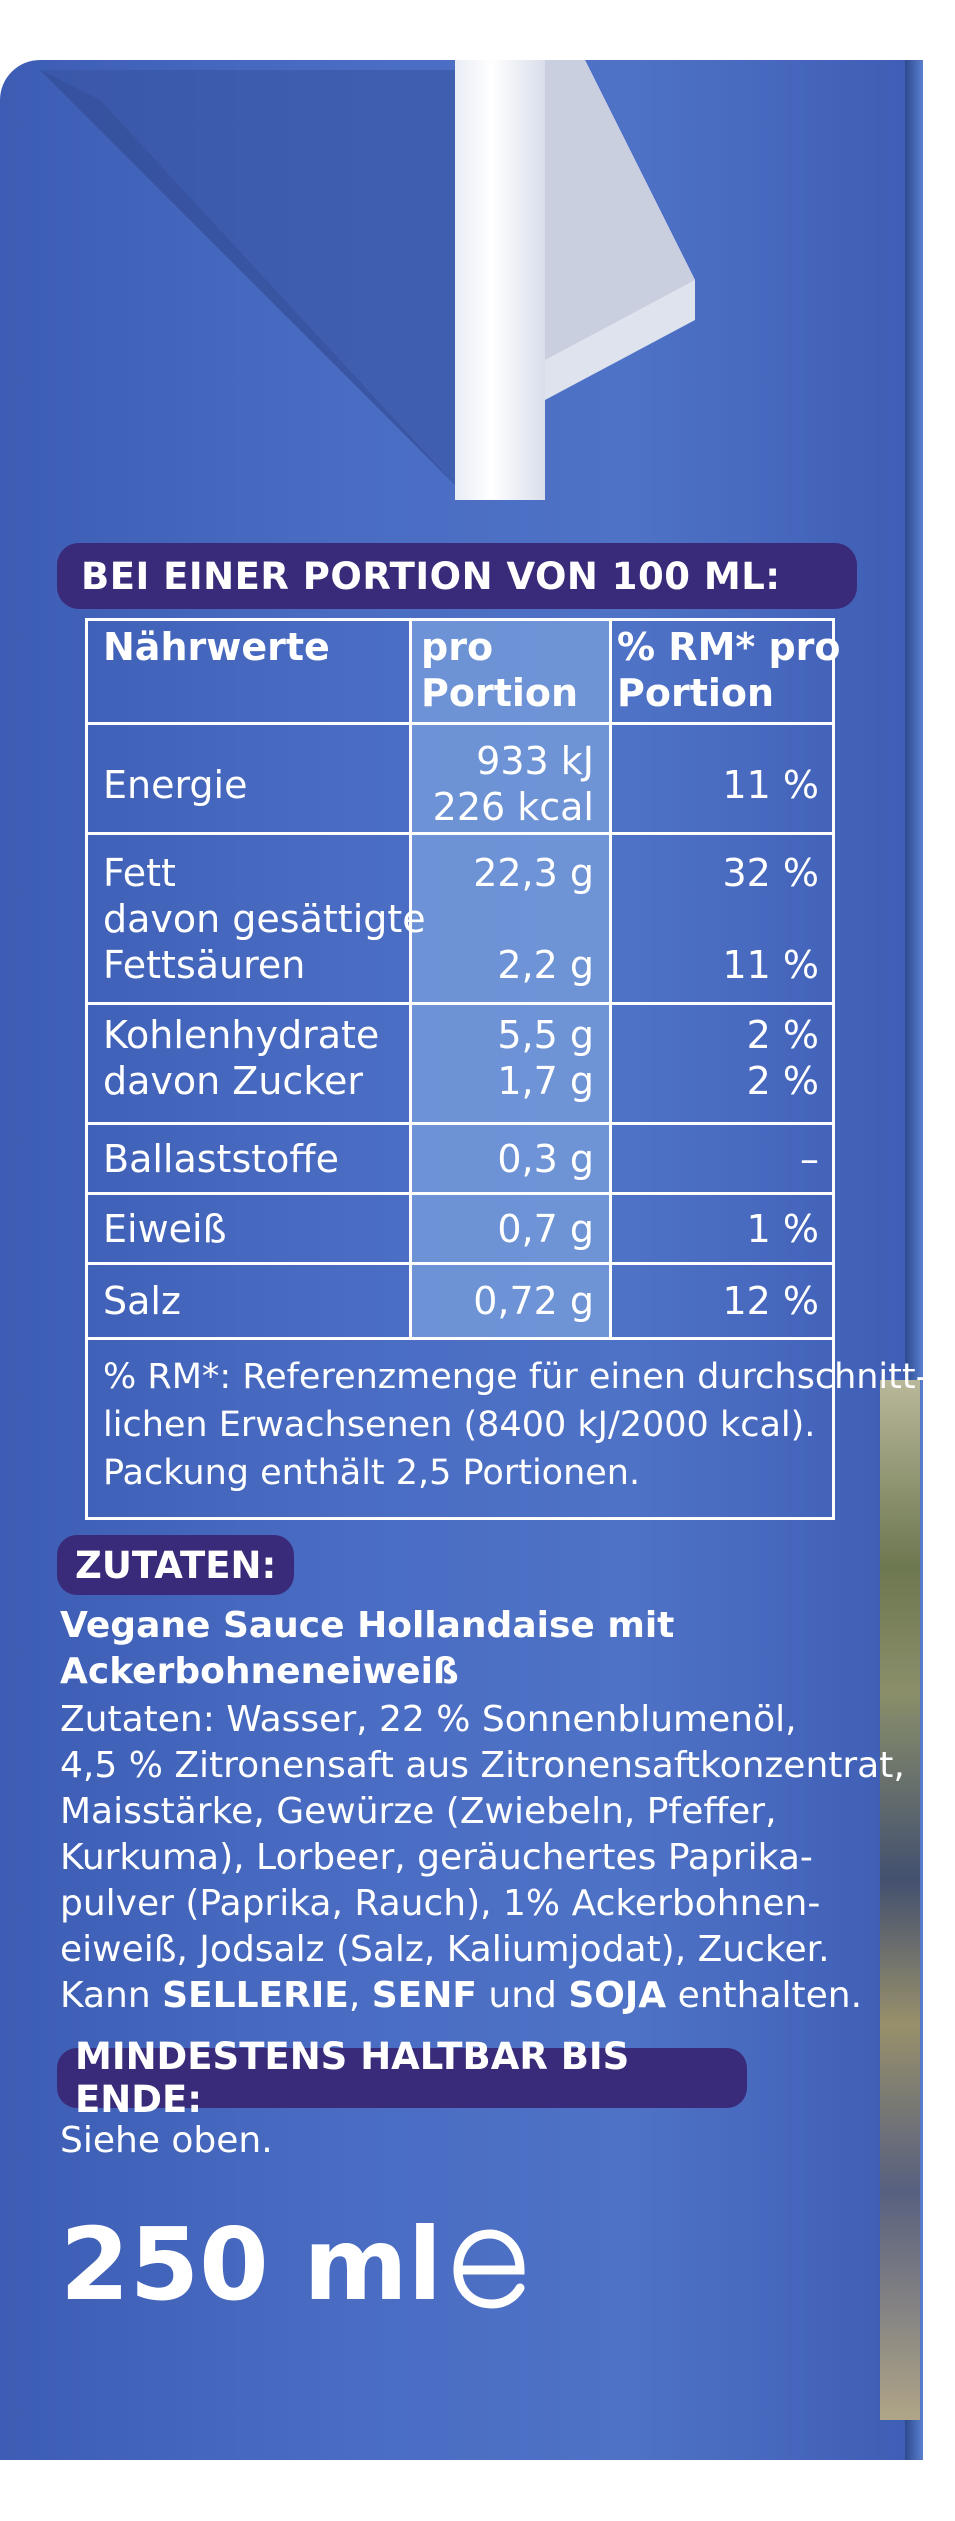 This screenshot has width=955, height=2521. Describe the element at coordinates (241, 1035) in the screenshot. I see `nutrient-label: Kohlenhydrate` at that location.